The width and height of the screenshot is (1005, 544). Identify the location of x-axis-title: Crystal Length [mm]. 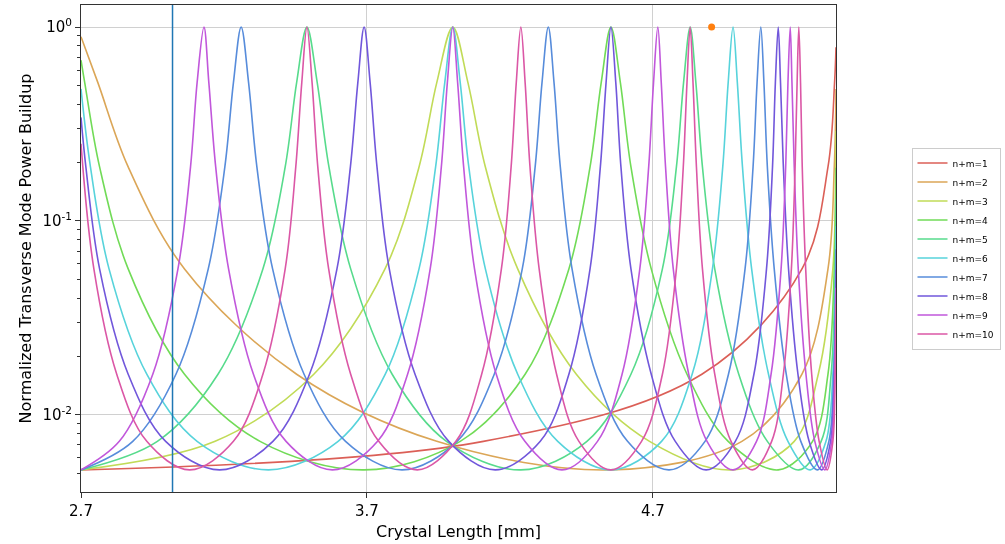
(458, 531).